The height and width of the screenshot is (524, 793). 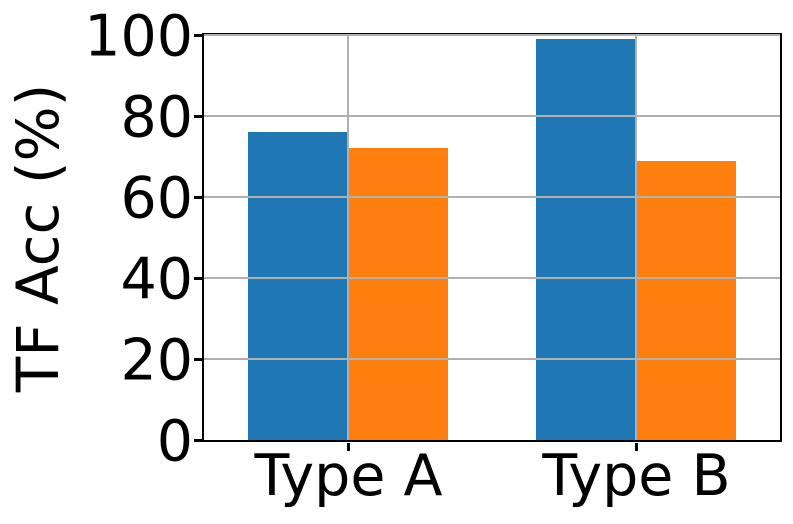 I want to click on y-tick-label-60: 60, so click(x=156, y=198).